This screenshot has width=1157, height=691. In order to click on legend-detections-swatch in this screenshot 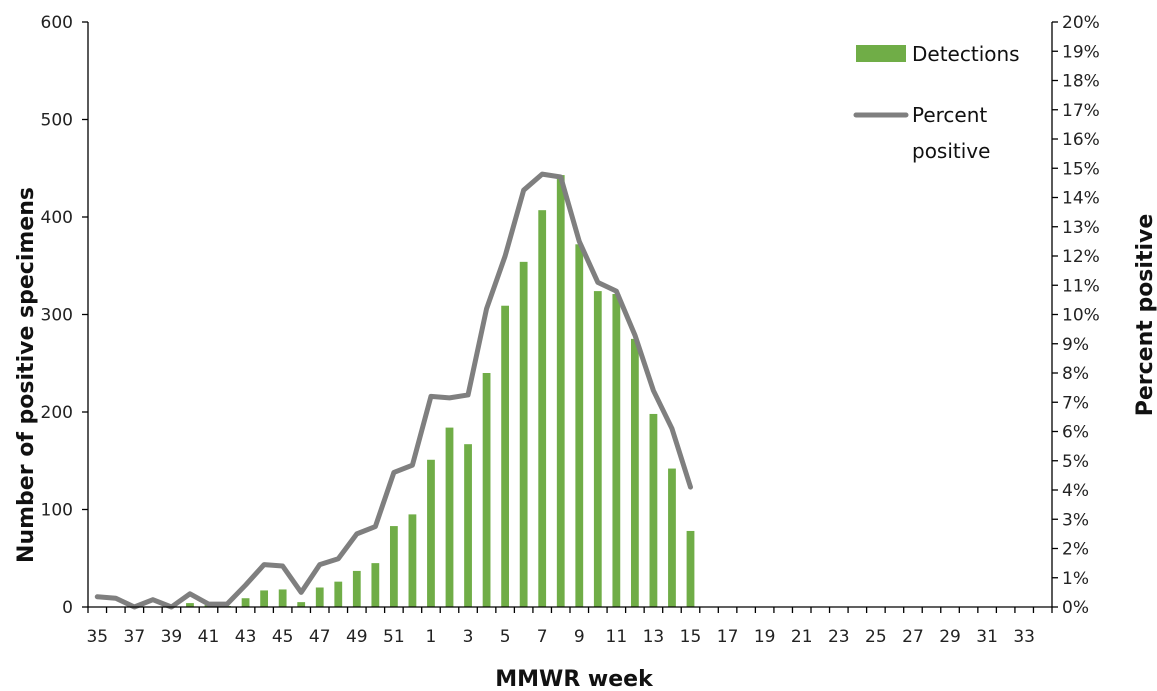, I will do `click(881, 53)`.